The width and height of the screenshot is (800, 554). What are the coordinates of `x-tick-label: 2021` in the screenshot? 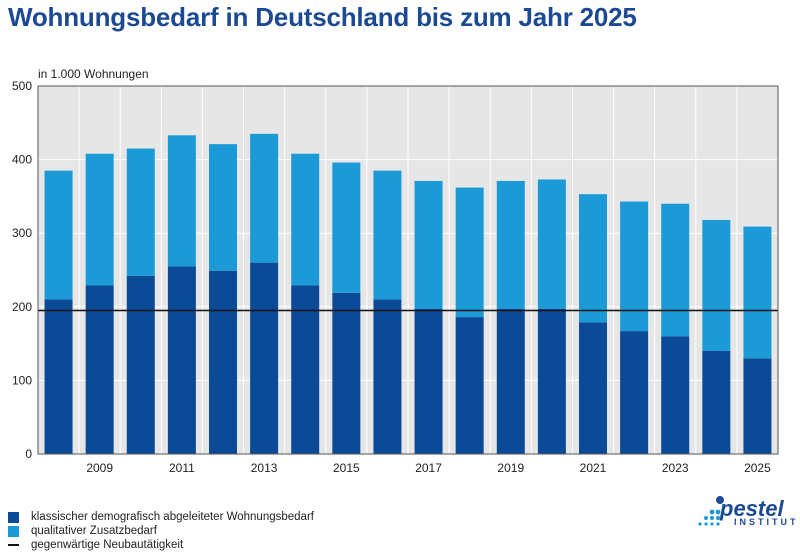 It's located at (593, 468).